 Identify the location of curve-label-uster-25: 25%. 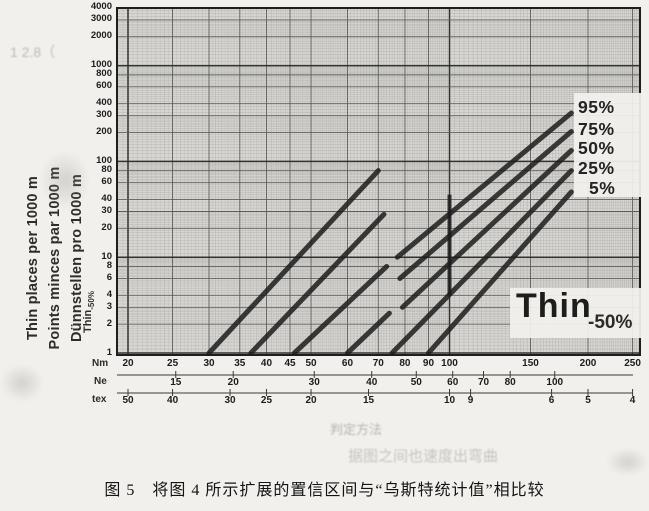
(596, 168).